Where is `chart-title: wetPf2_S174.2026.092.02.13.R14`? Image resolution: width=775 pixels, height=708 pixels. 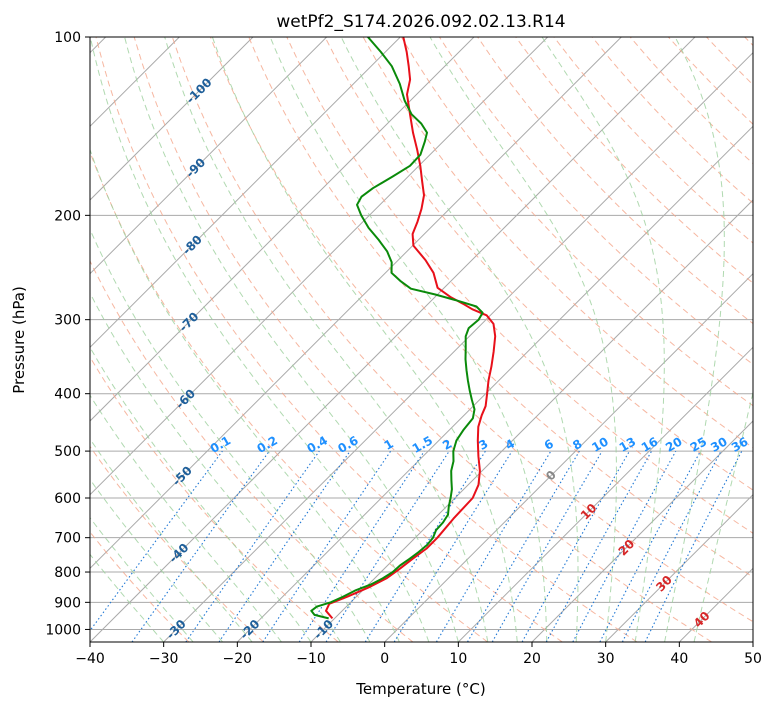 chart-title: wetPf2_S174.2026.092.02.13.R14 is located at coordinates (420, 22).